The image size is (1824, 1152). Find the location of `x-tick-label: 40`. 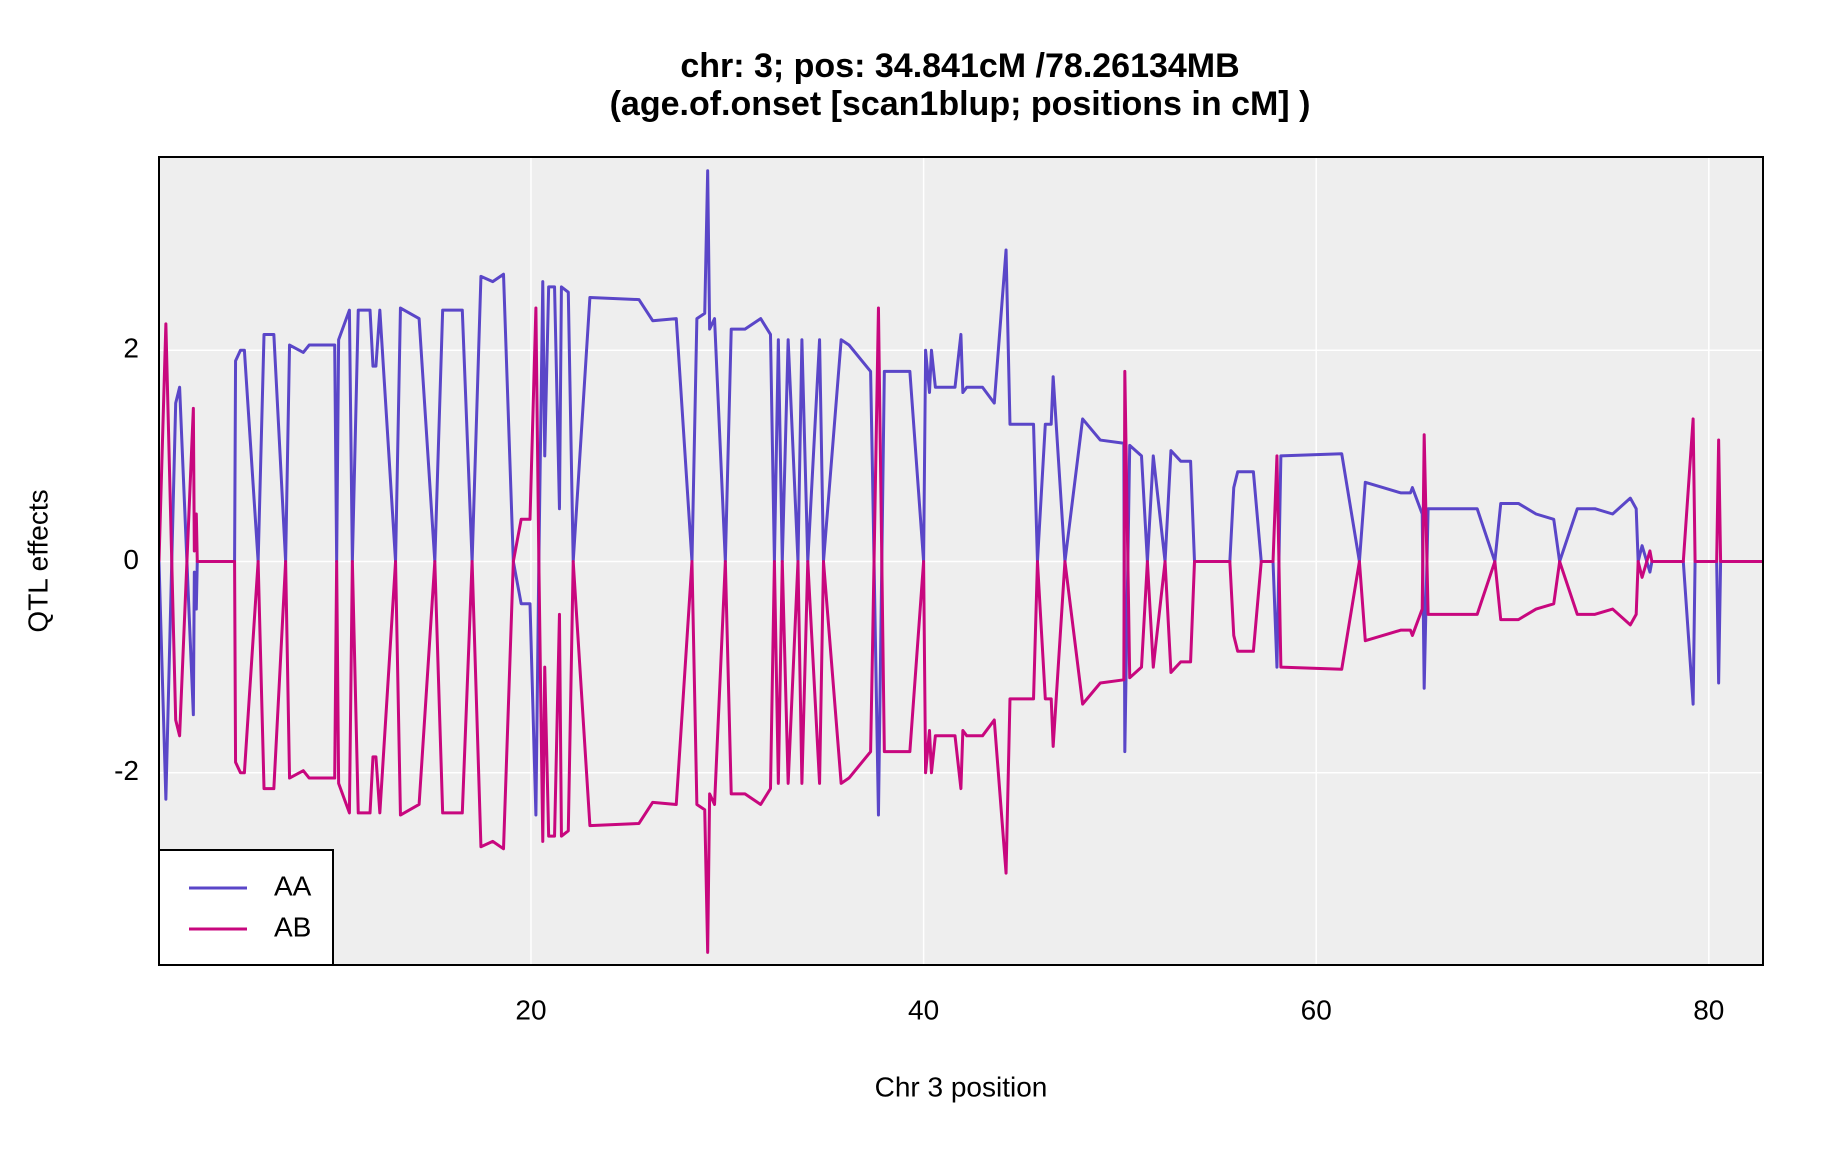

x-tick-label: 40 is located at coordinates (923, 1009).